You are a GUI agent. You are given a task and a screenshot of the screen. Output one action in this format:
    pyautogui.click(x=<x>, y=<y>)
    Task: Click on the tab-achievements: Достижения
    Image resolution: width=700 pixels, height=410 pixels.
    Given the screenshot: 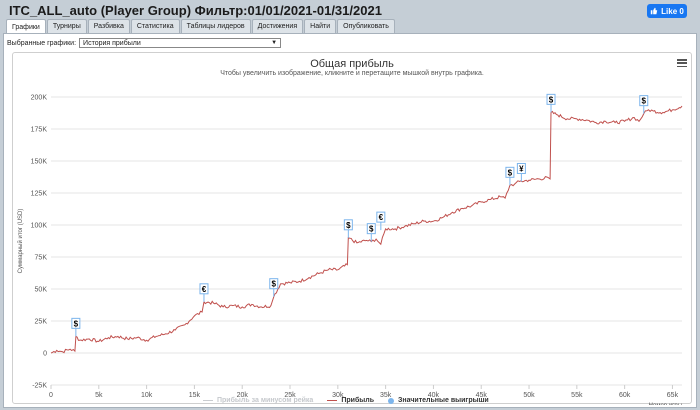 What is the action you would take?
    pyautogui.click(x=277, y=26)
    